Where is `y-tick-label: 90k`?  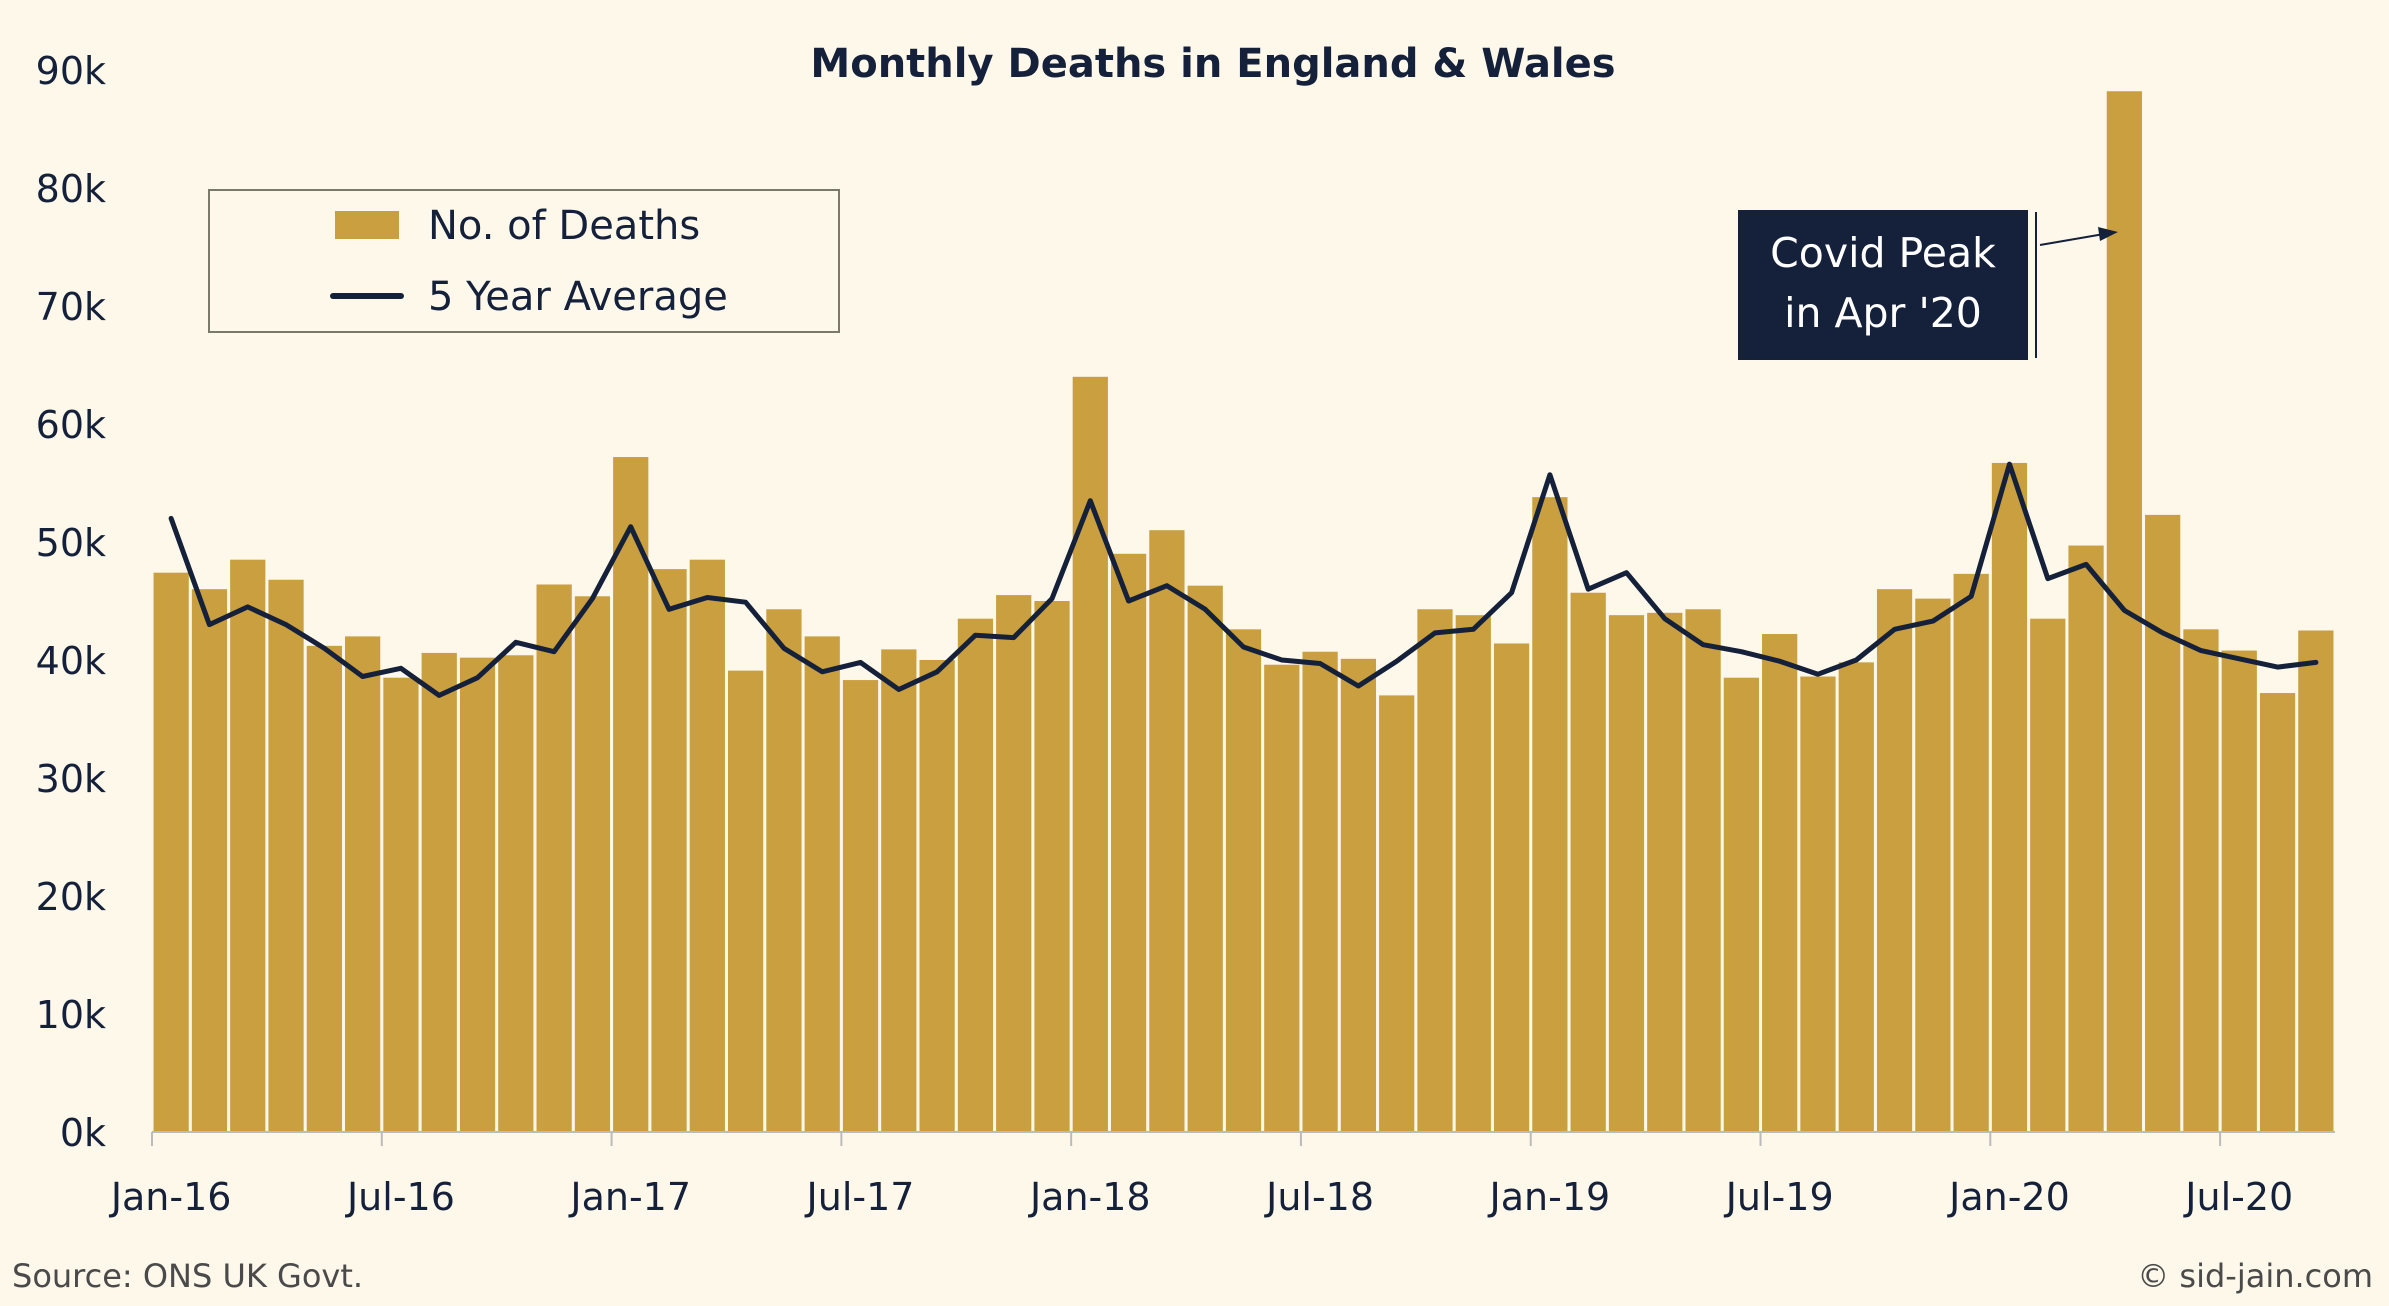 y-tick-label: 90k is located at coordinates (71, 71).